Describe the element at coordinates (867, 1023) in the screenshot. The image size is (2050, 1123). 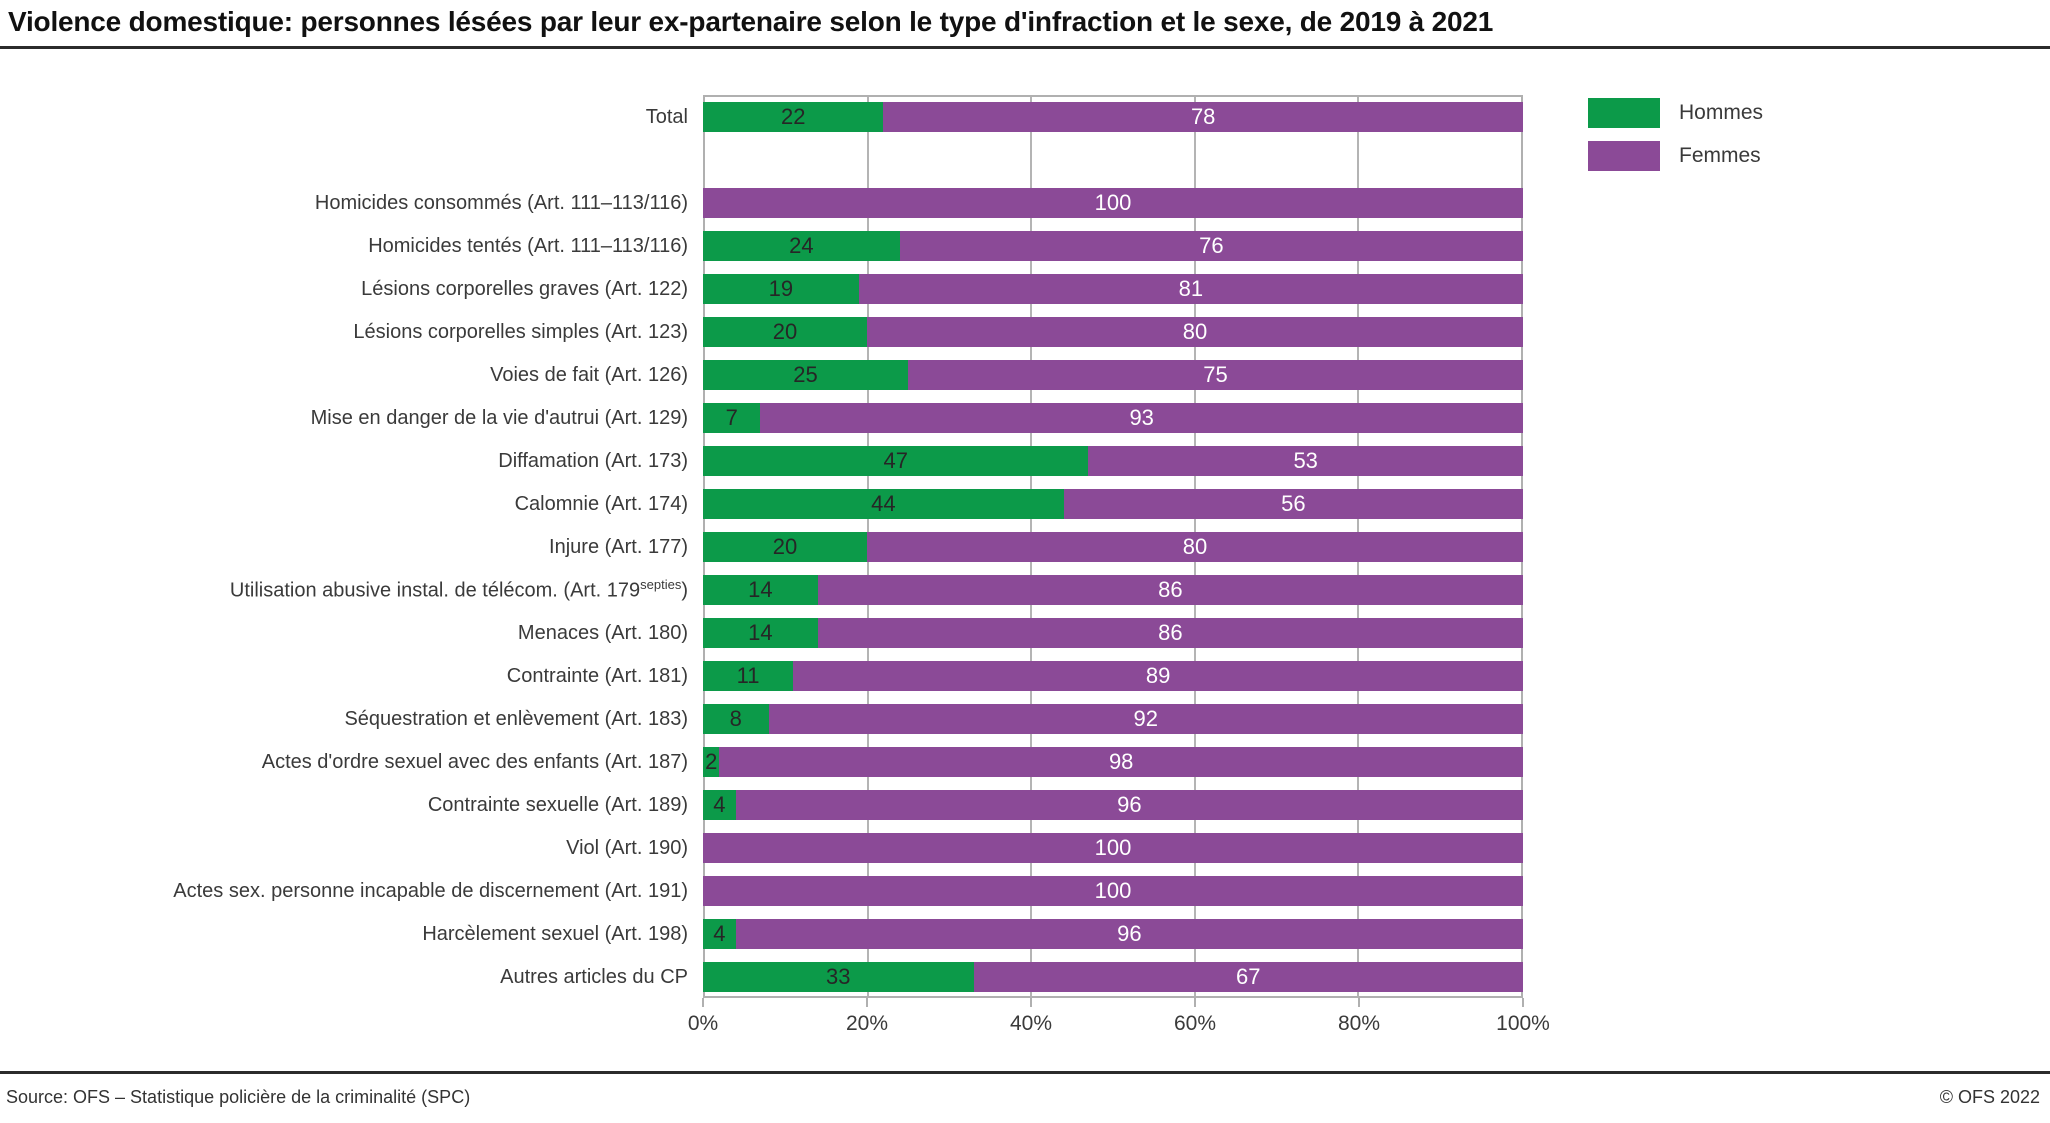
I see `x-tick-label: 20%` at that location.